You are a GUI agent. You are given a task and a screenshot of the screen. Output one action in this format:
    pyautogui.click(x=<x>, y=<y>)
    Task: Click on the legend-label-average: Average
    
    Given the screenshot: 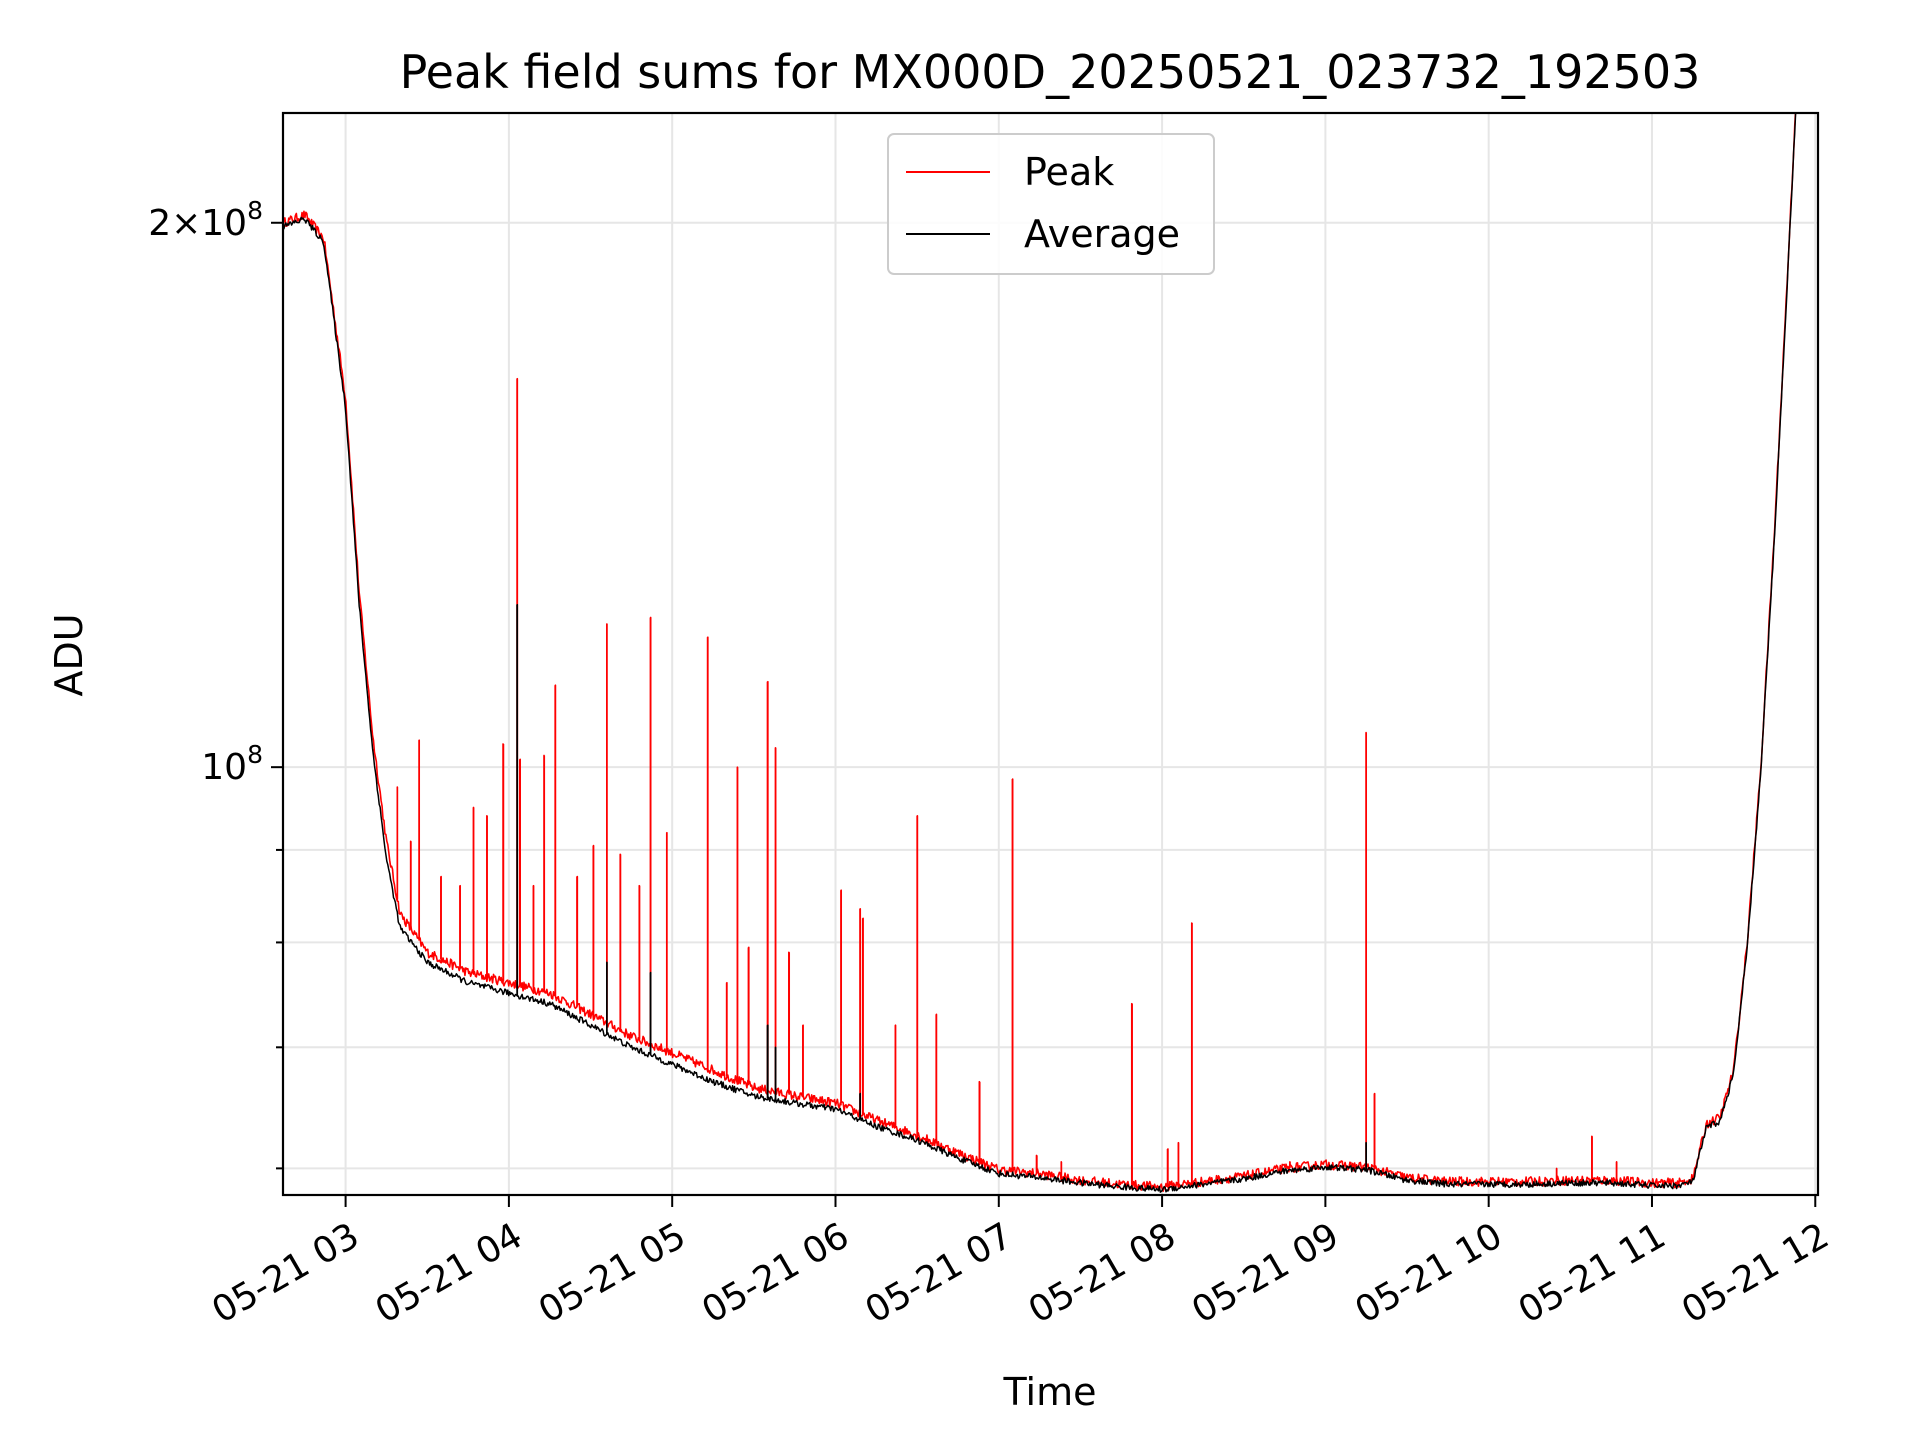 What is the action you would take?
    pyautogui.click(x=1102, y=234)
    